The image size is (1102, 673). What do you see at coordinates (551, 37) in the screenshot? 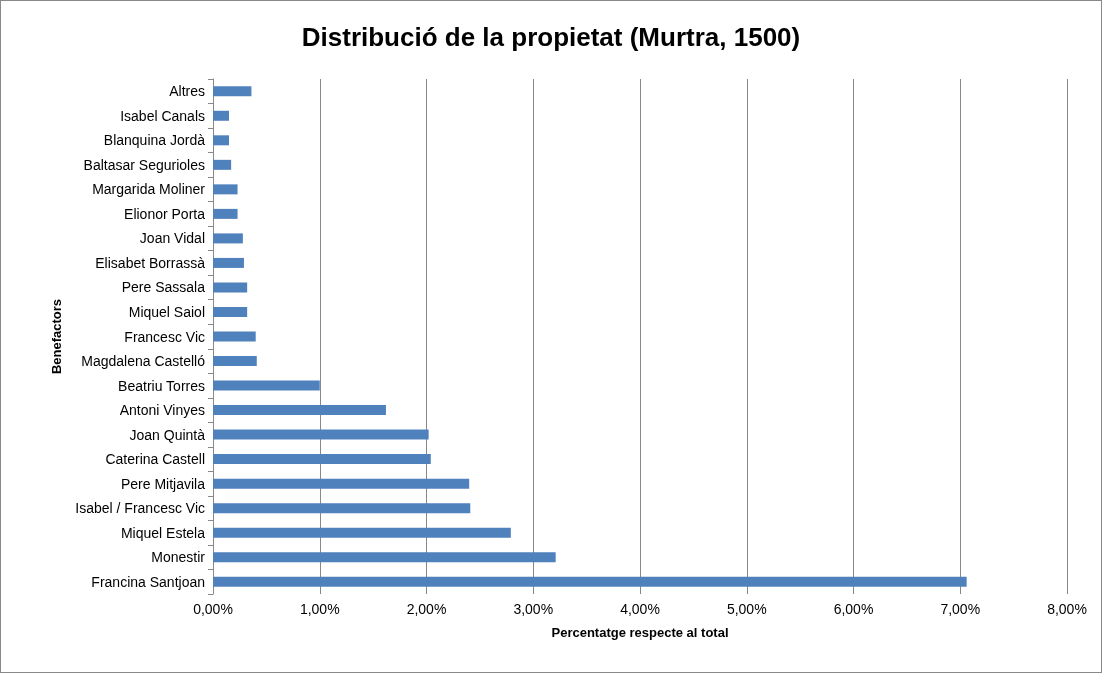
I see `chart-title: Distribució de la propietat (Murtra, 1500)` at bounding box center [551, 37].